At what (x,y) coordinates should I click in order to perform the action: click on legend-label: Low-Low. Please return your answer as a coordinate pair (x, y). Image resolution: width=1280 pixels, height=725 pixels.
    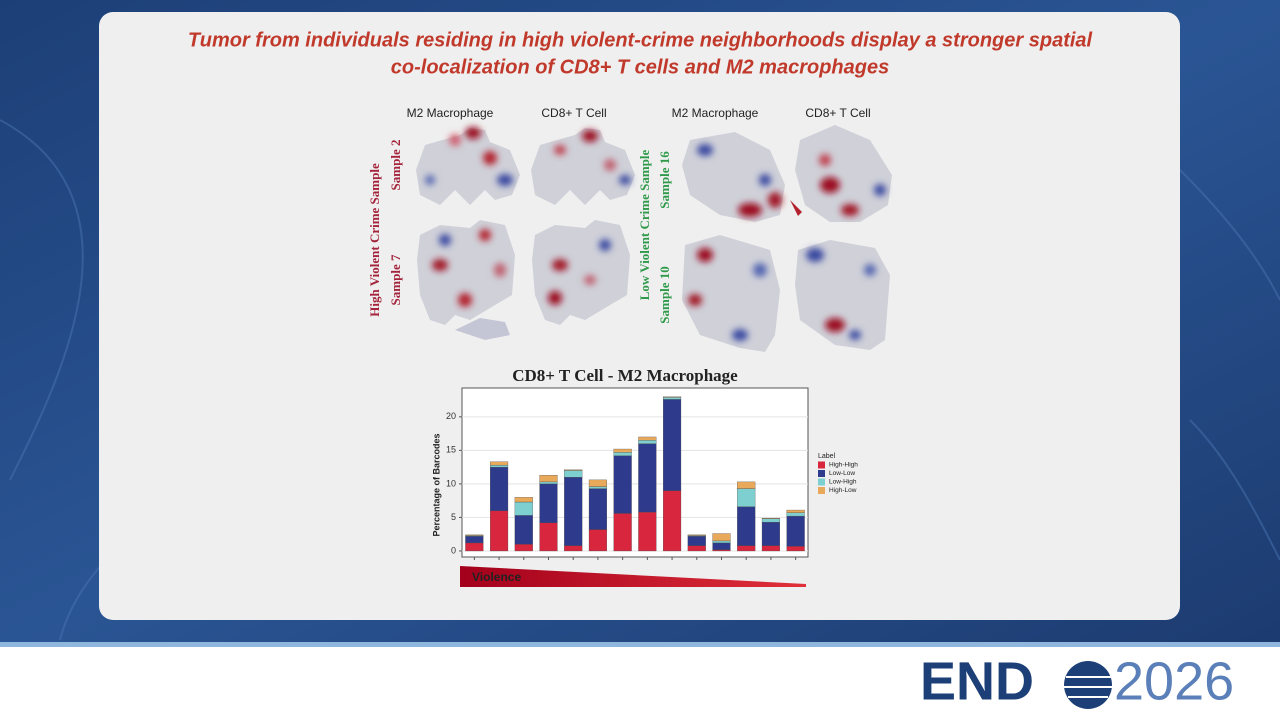
    Looking at the image, I should click on (842, 473).